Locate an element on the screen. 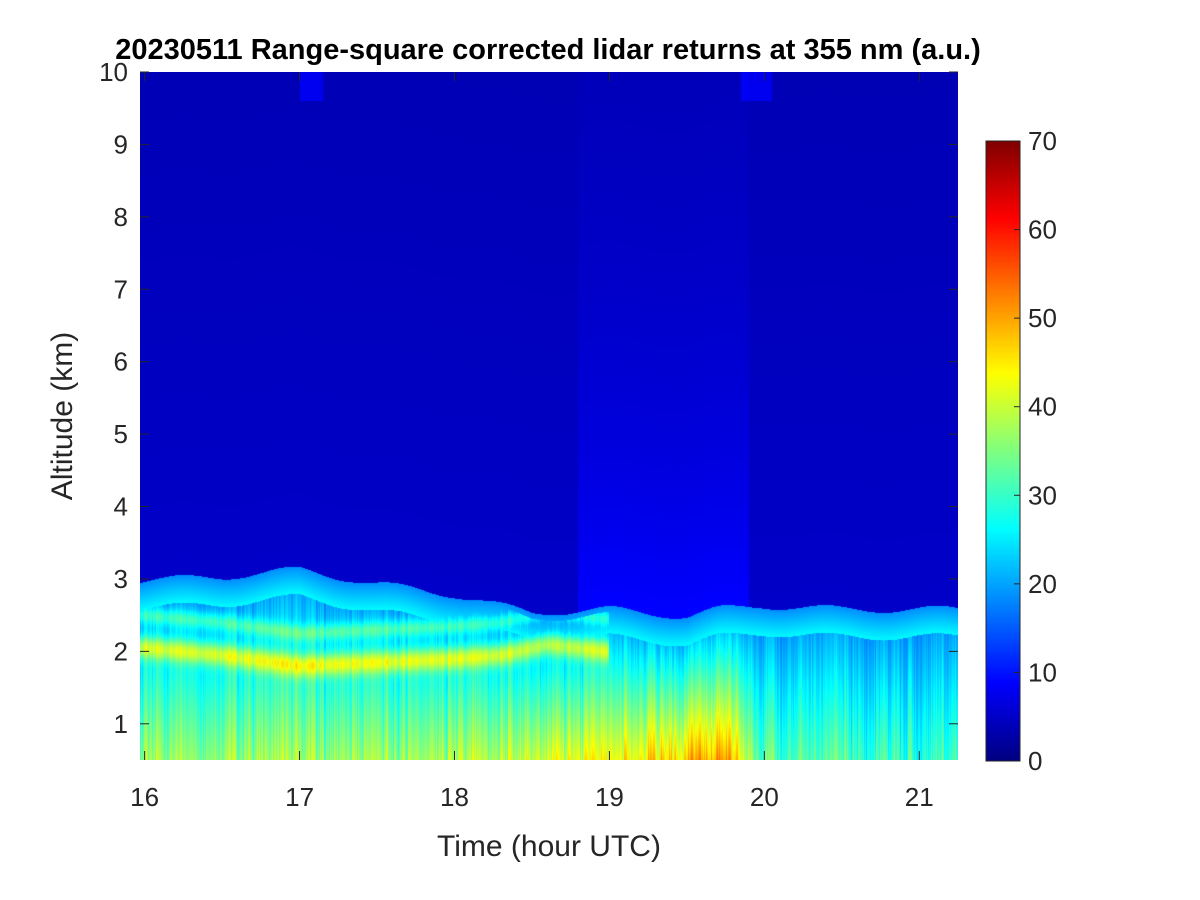  colorbar-tick-label: 0 is located at coordinates (1035, 761).